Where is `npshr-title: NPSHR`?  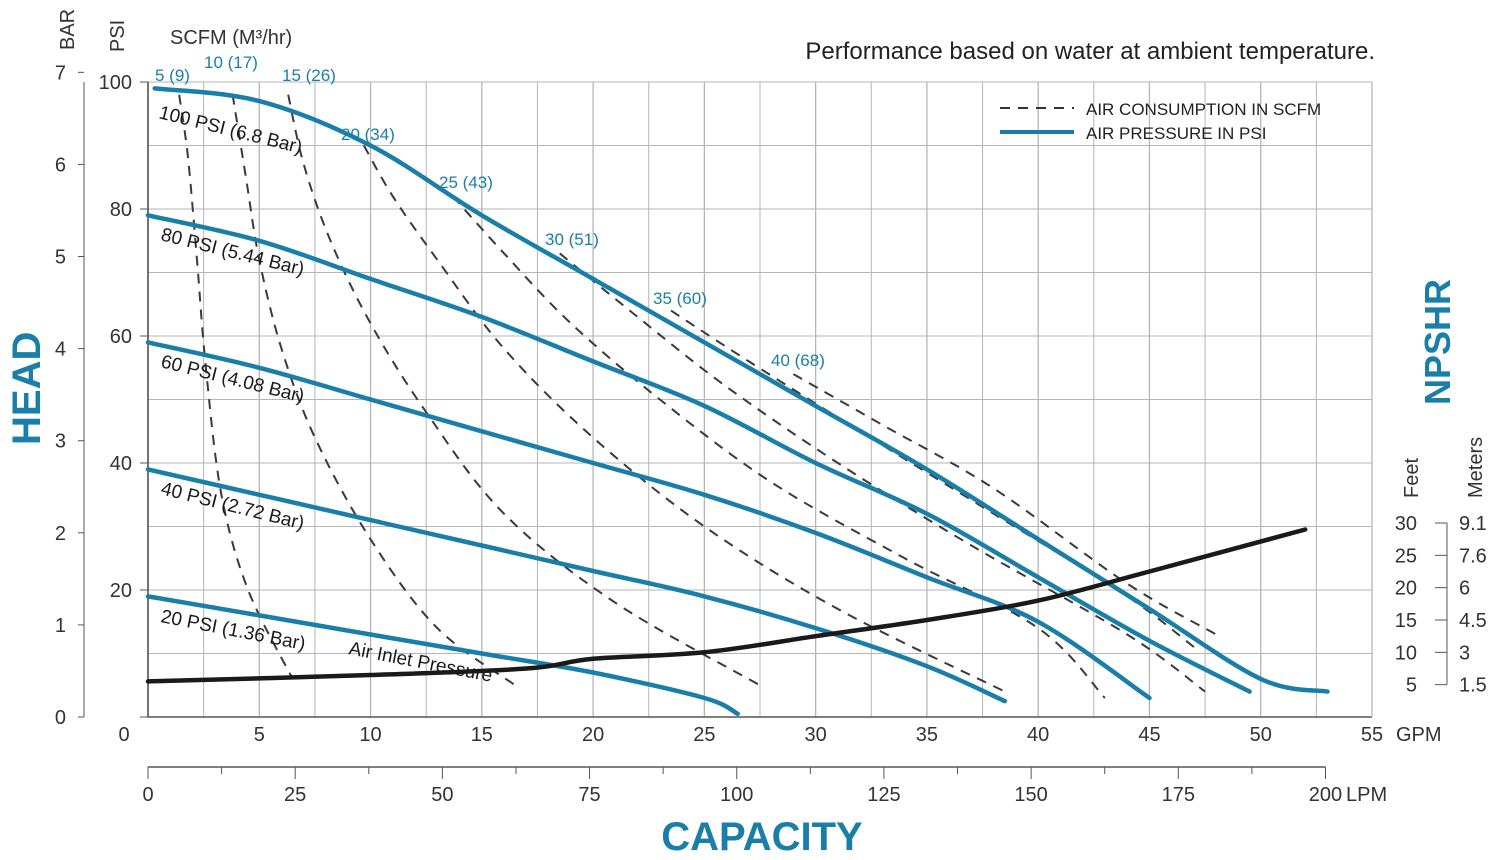 npshr-title: NPSHR is located at coordinates (1437, 342).